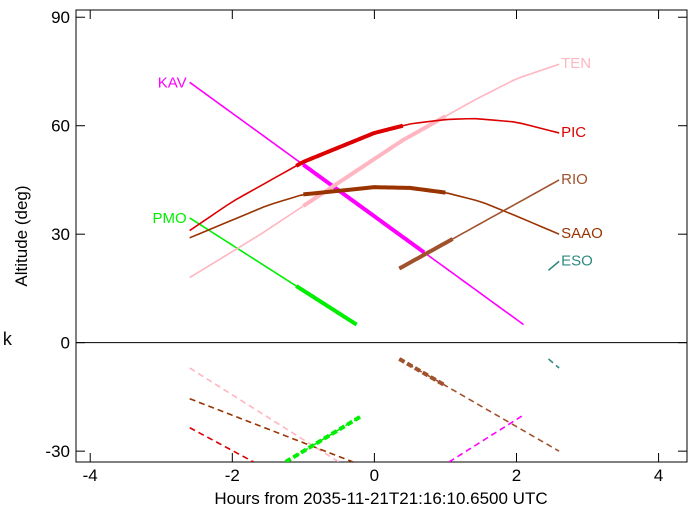  What do you see at coordinates (57, 451) in the screenshot?
I see `y-tick-label: -30` at bounding box center [57, 451].